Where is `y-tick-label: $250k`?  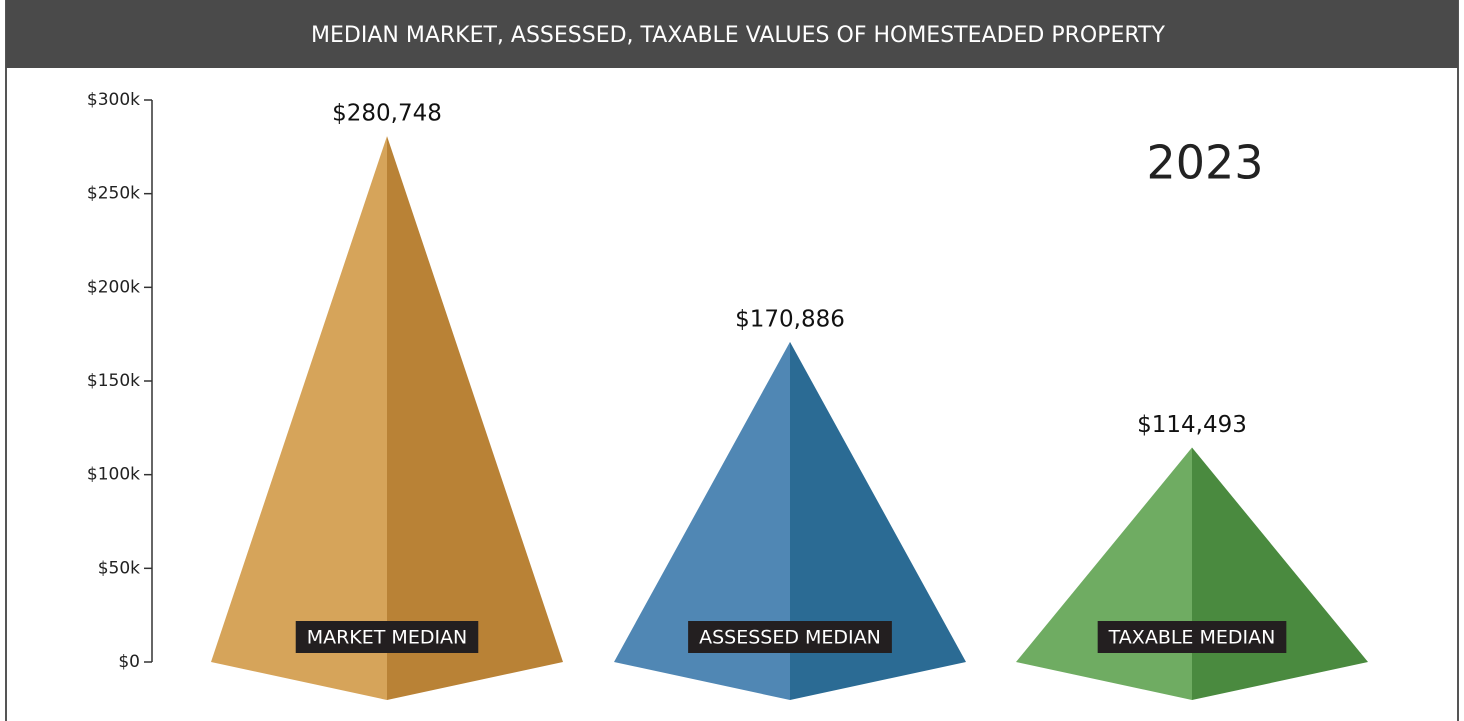
y-tick-label: $250k is located at coordinates (113, 194).